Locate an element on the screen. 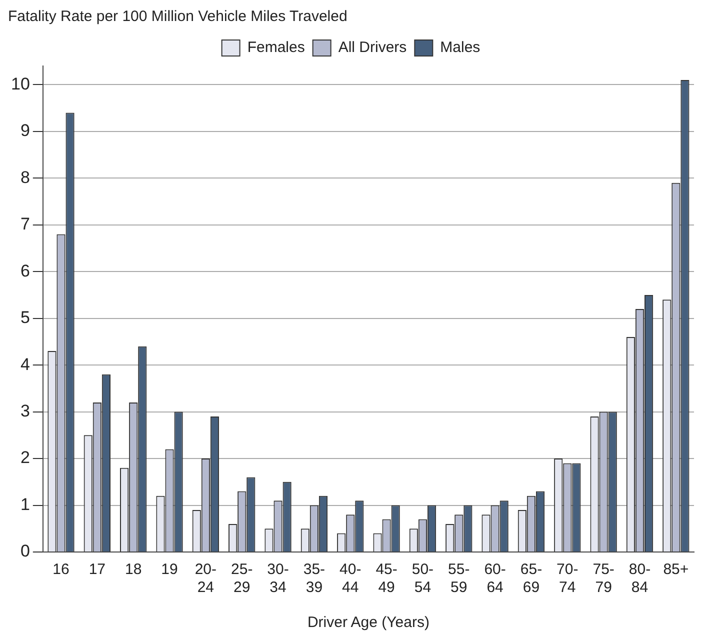 The width and height of the screenshot is (708, 644). x-tick-label: 25-29 is located at coordinates (242, 578).